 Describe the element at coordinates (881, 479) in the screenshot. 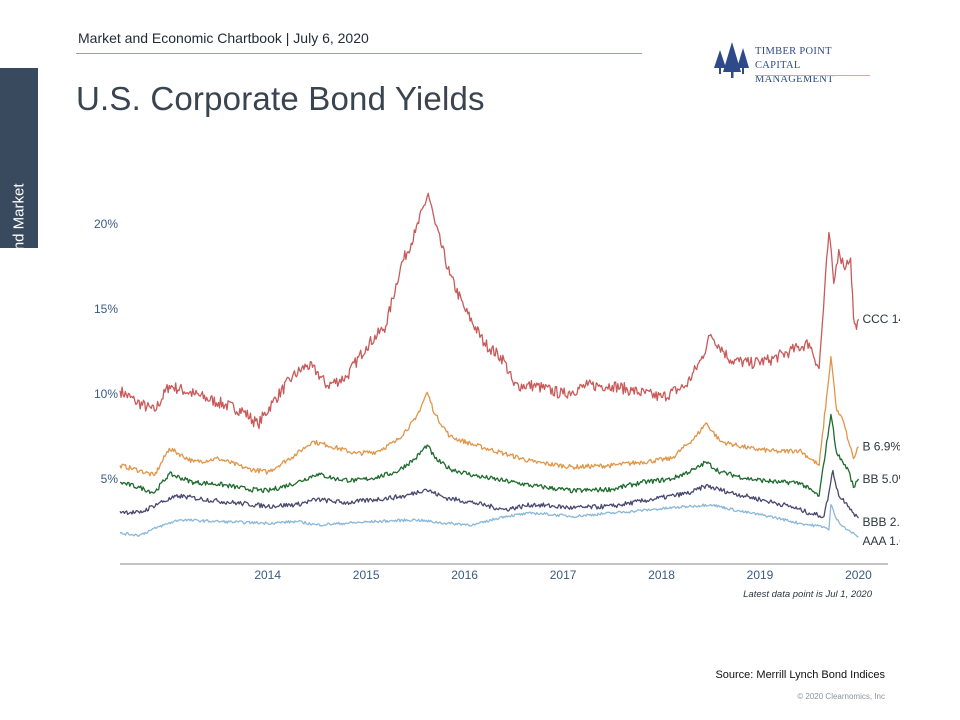

I see `series-end-label-bb: BB 5.0%` at that location.